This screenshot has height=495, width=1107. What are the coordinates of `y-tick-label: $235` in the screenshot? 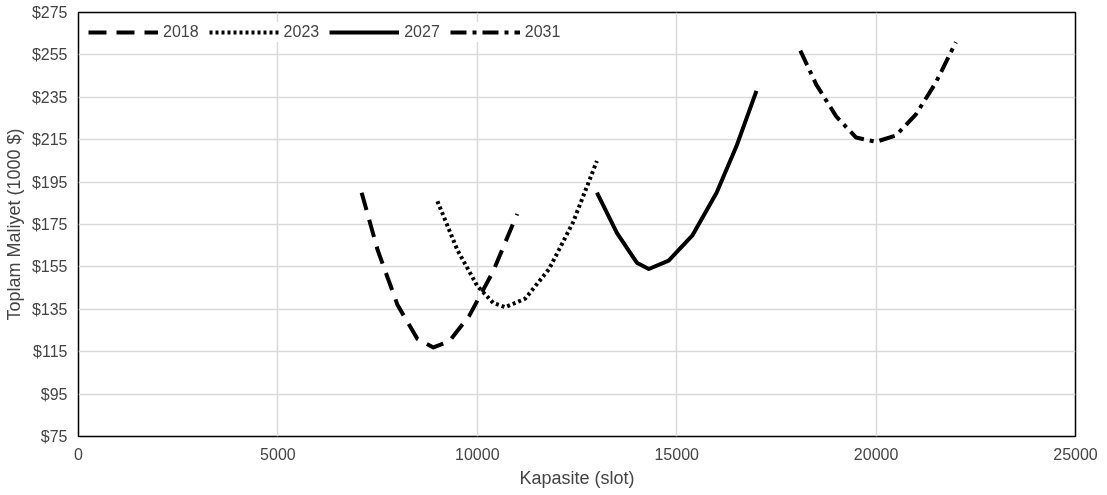 It's located at (49, 97).